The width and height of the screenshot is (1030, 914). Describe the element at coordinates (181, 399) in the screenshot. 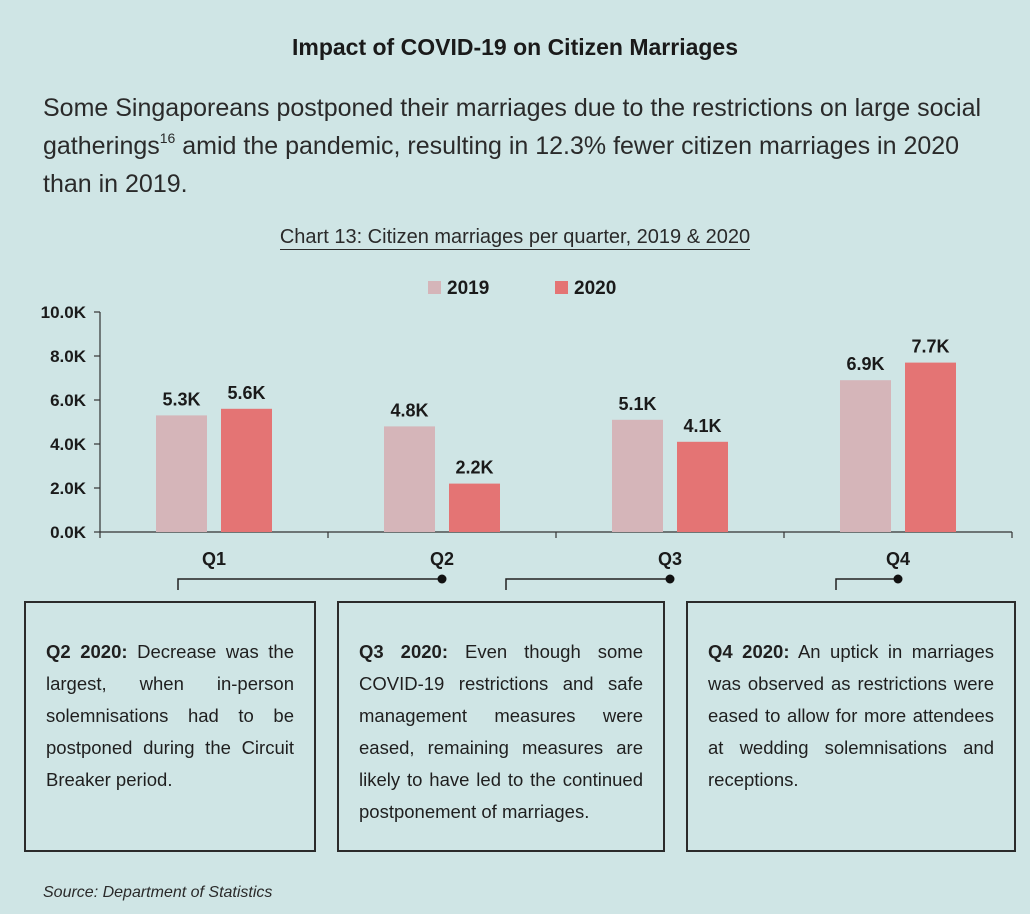

I see `data-label-2019-Q1: 5.3K` at that location.